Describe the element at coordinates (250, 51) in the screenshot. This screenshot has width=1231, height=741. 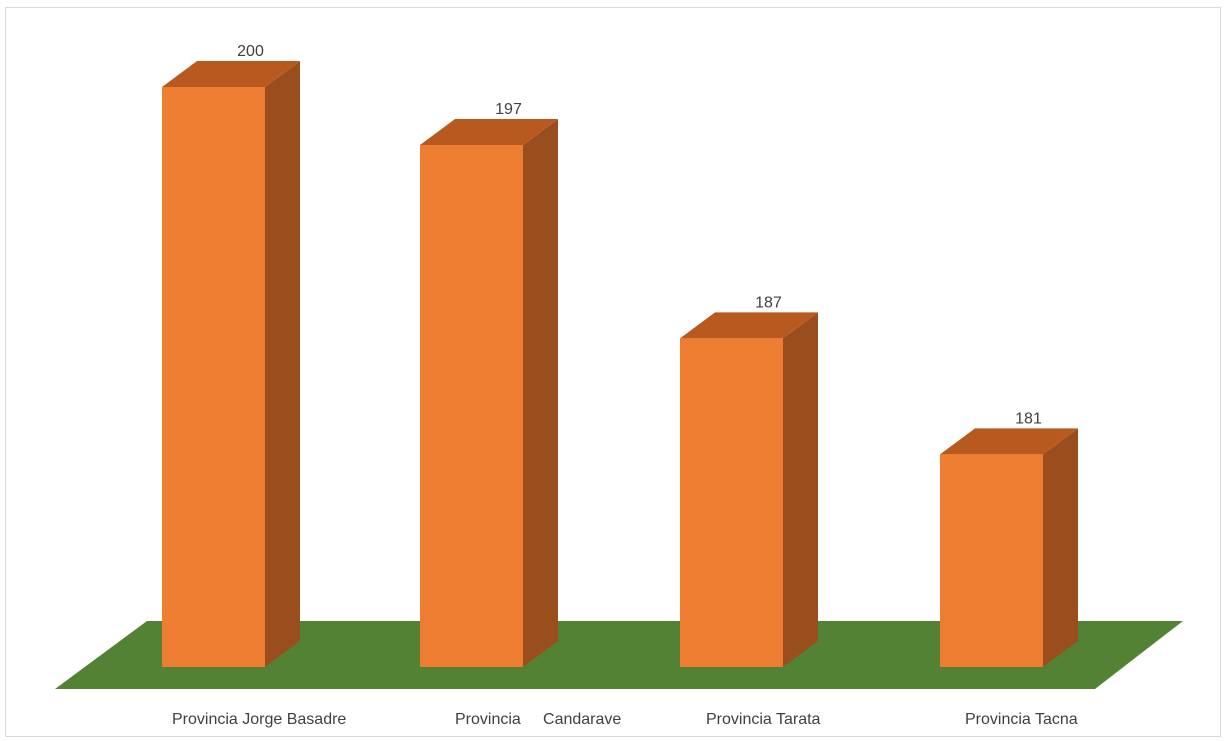
I see `data-label-1: 200` at that location.